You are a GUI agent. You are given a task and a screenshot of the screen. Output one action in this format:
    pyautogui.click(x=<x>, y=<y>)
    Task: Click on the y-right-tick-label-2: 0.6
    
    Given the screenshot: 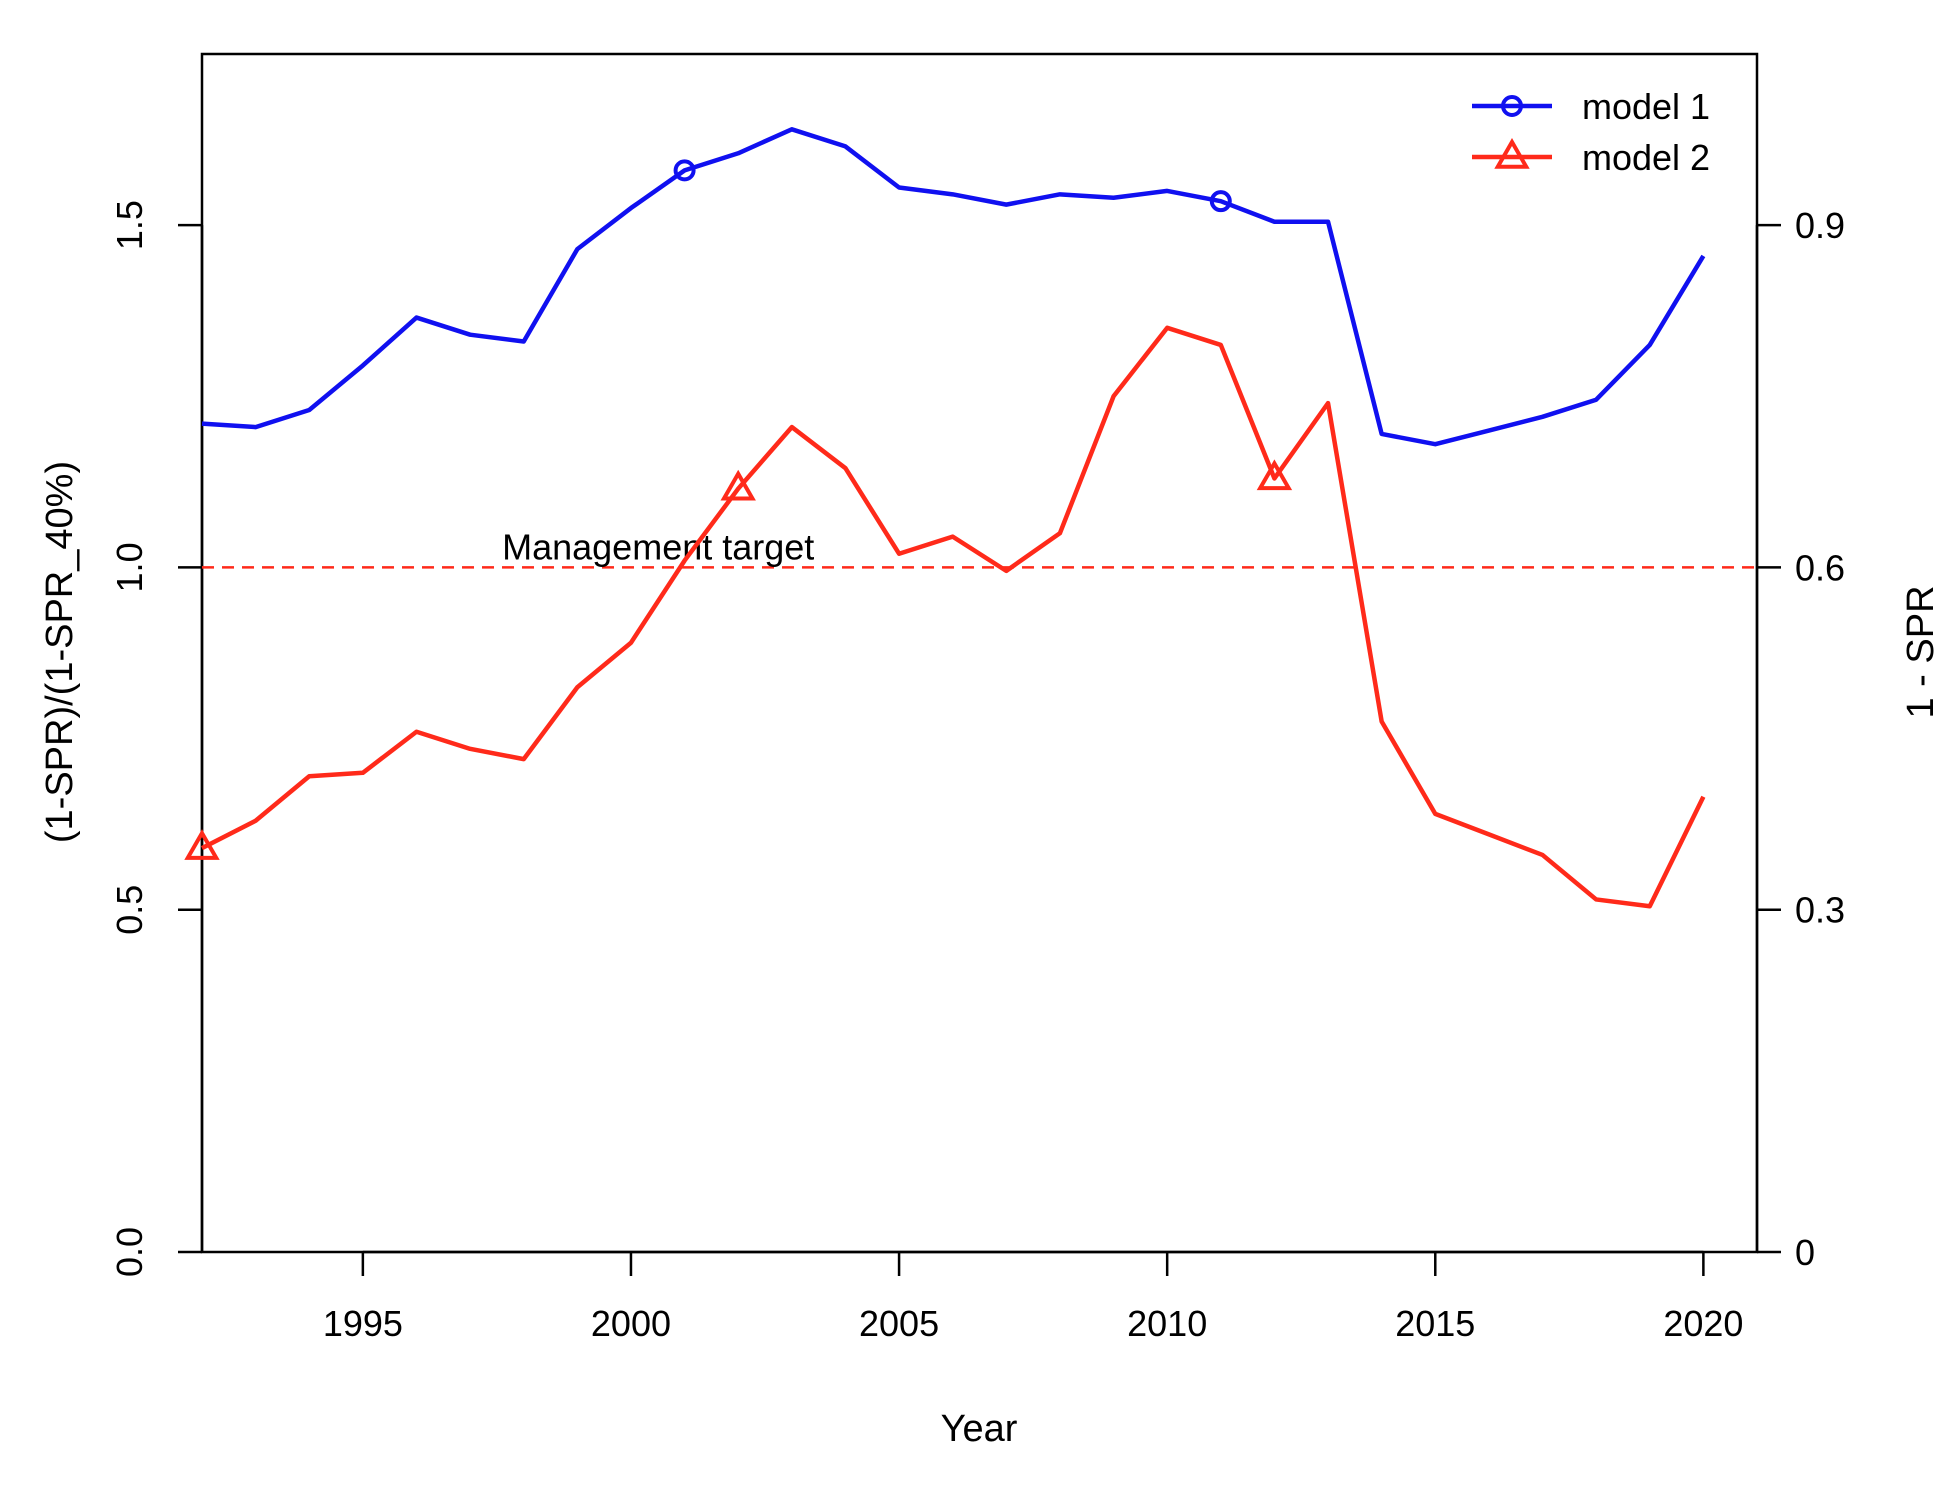 What is the action you would take?
    pyautogui.click(x=1820, y=567)
    